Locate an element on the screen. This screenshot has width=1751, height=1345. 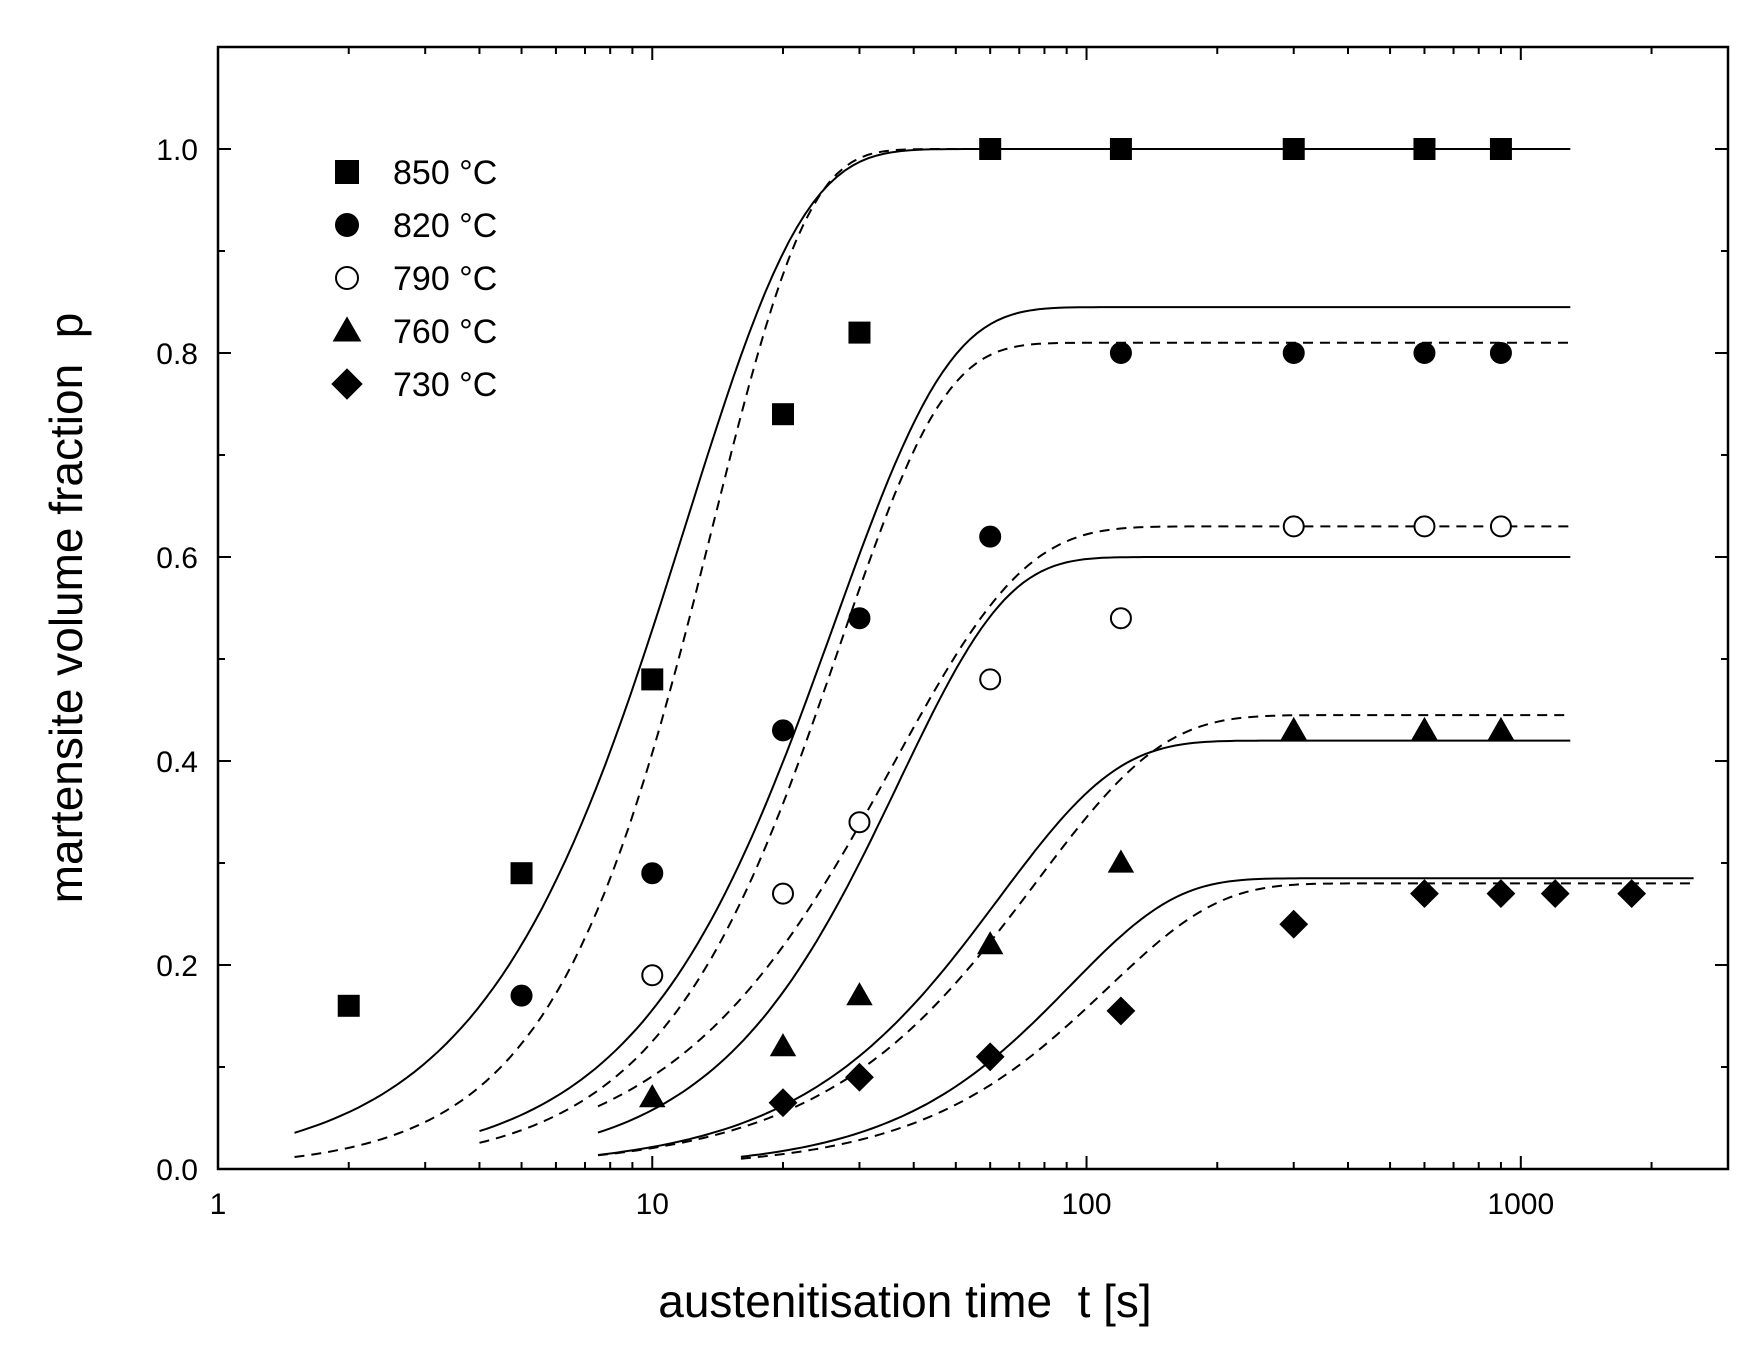
x-tick-label: 1000 is located at coordinates (1520, 1204).